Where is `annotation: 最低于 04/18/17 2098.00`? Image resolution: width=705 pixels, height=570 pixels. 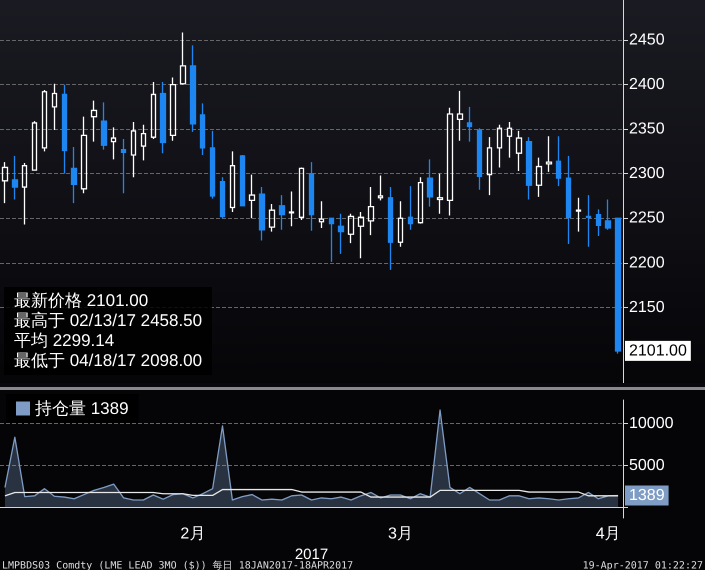 annotation: 最低于 04/18/17 2098.00 is located at coordinates (108, 361).